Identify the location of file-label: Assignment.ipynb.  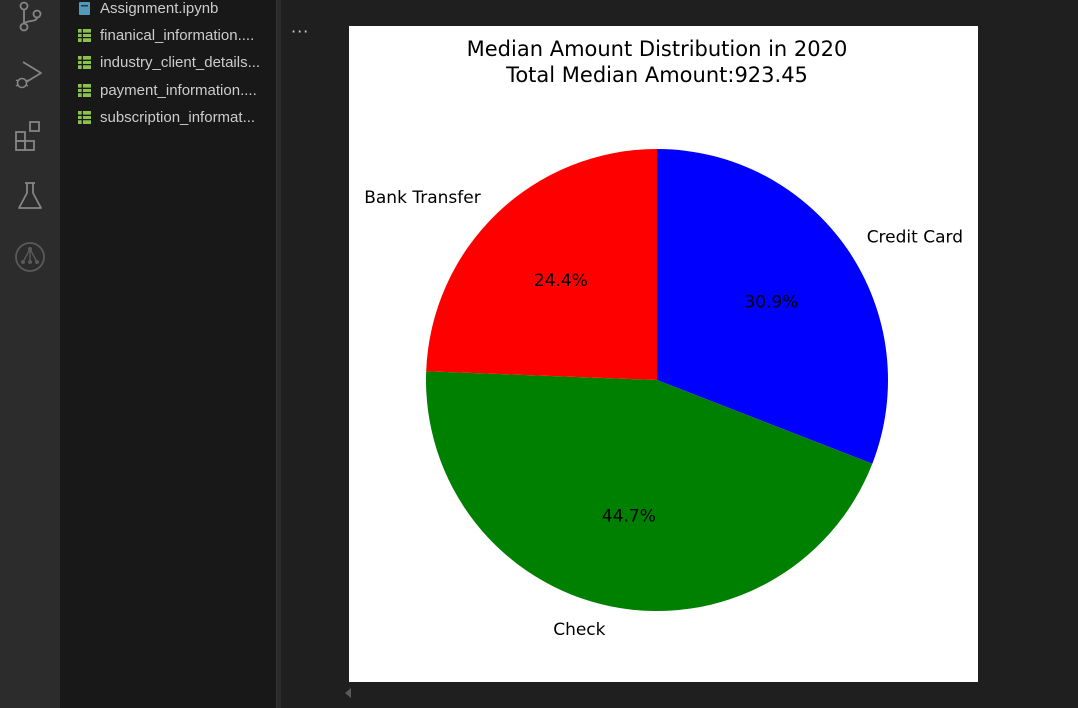
(159, 8).